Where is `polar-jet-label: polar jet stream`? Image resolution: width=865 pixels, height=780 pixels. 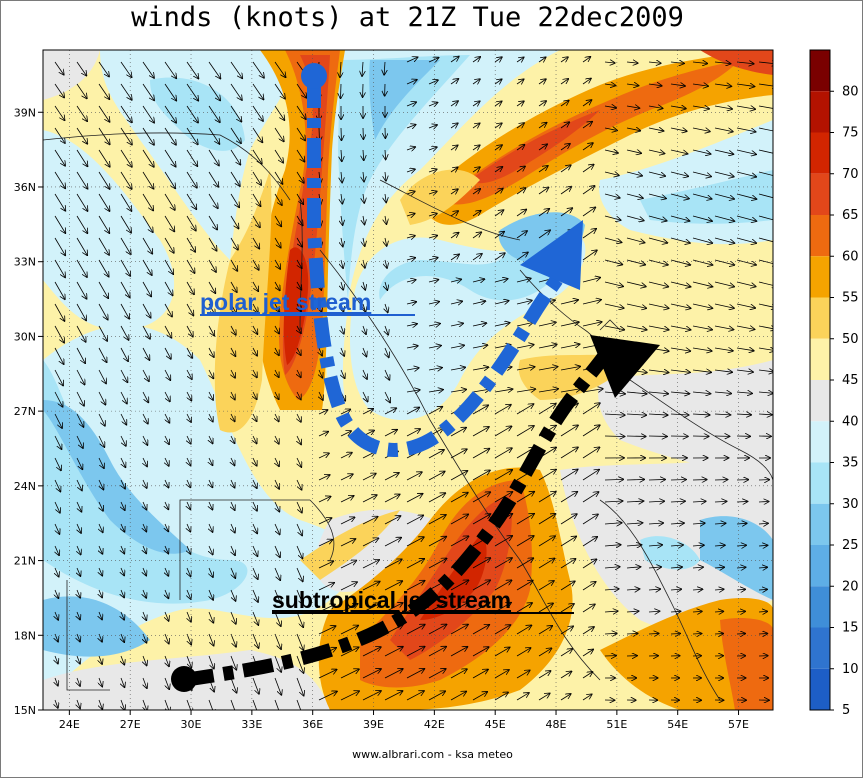 polar-jet-label: polar jet stream is located at coordinates (285, 302).